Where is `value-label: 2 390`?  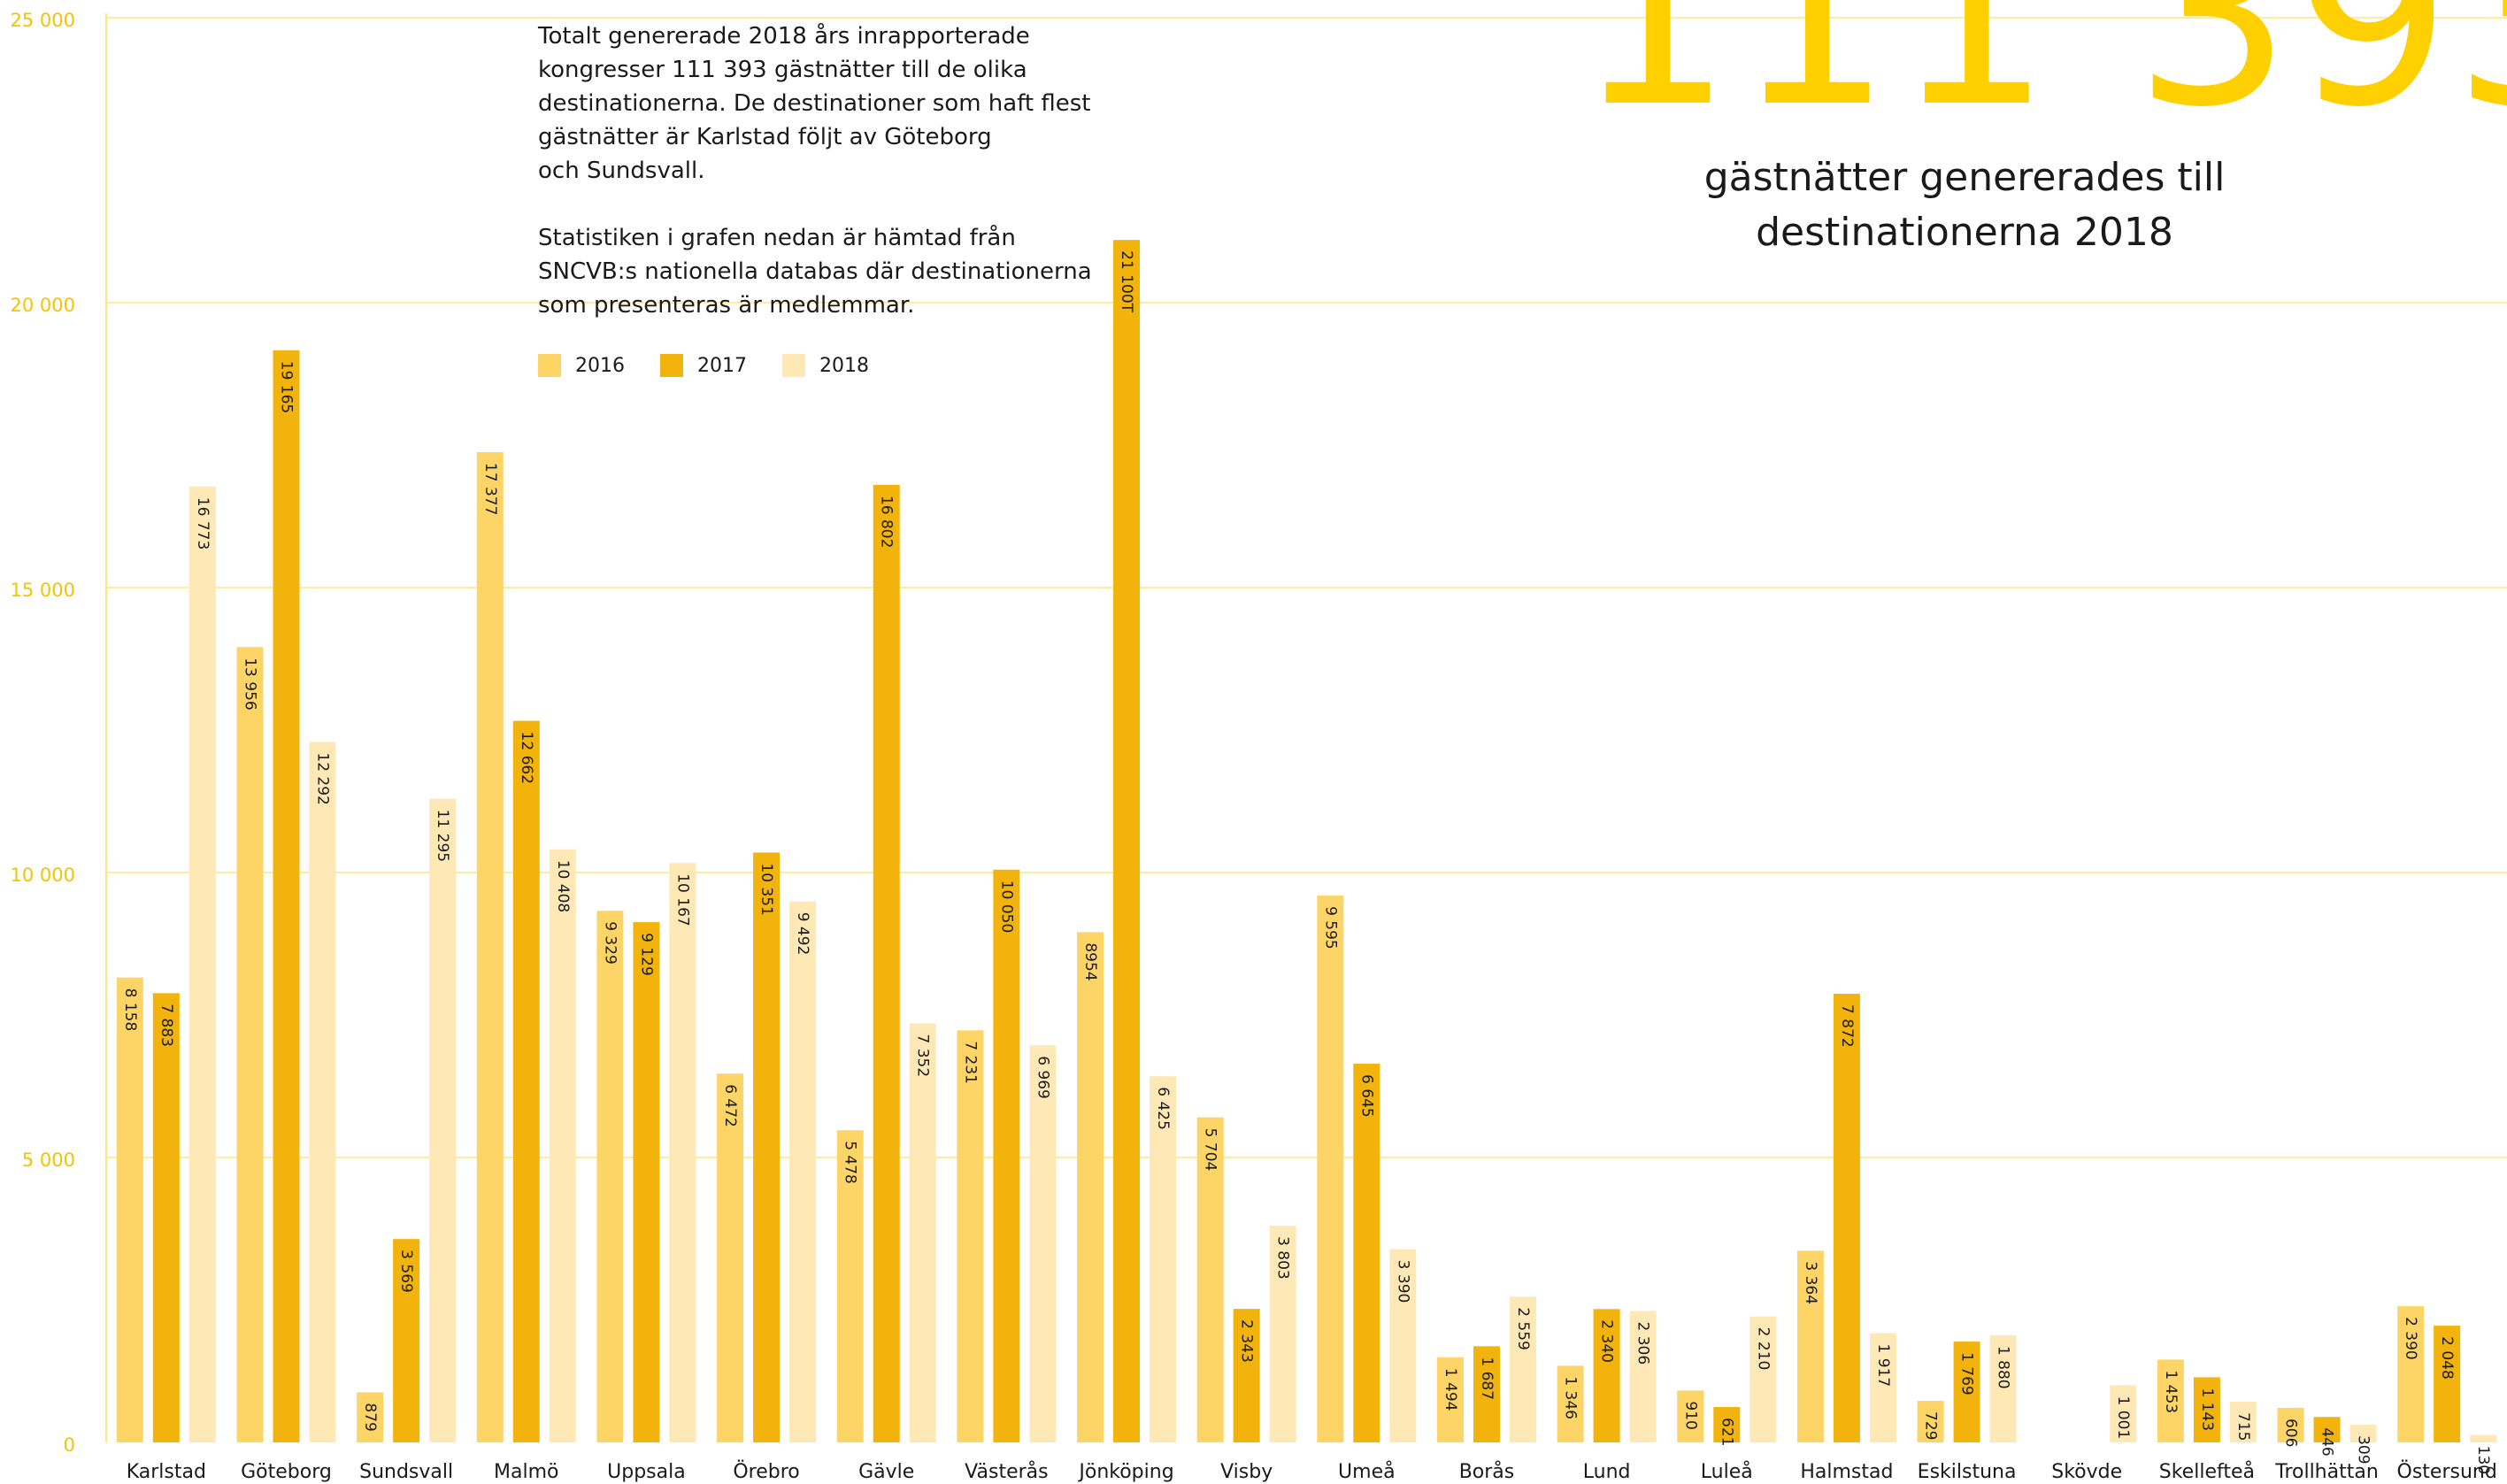
value-label: 2 390 is located at coordinates (2410, 1338).